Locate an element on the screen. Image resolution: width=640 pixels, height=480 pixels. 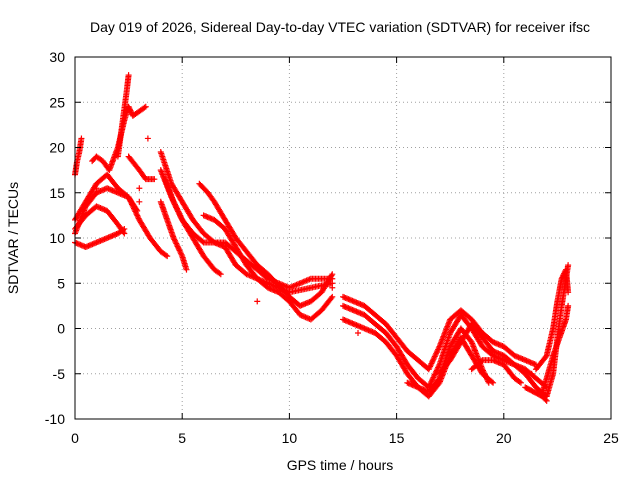
y-tick-label: -5 is located at coordinates (59, 374).